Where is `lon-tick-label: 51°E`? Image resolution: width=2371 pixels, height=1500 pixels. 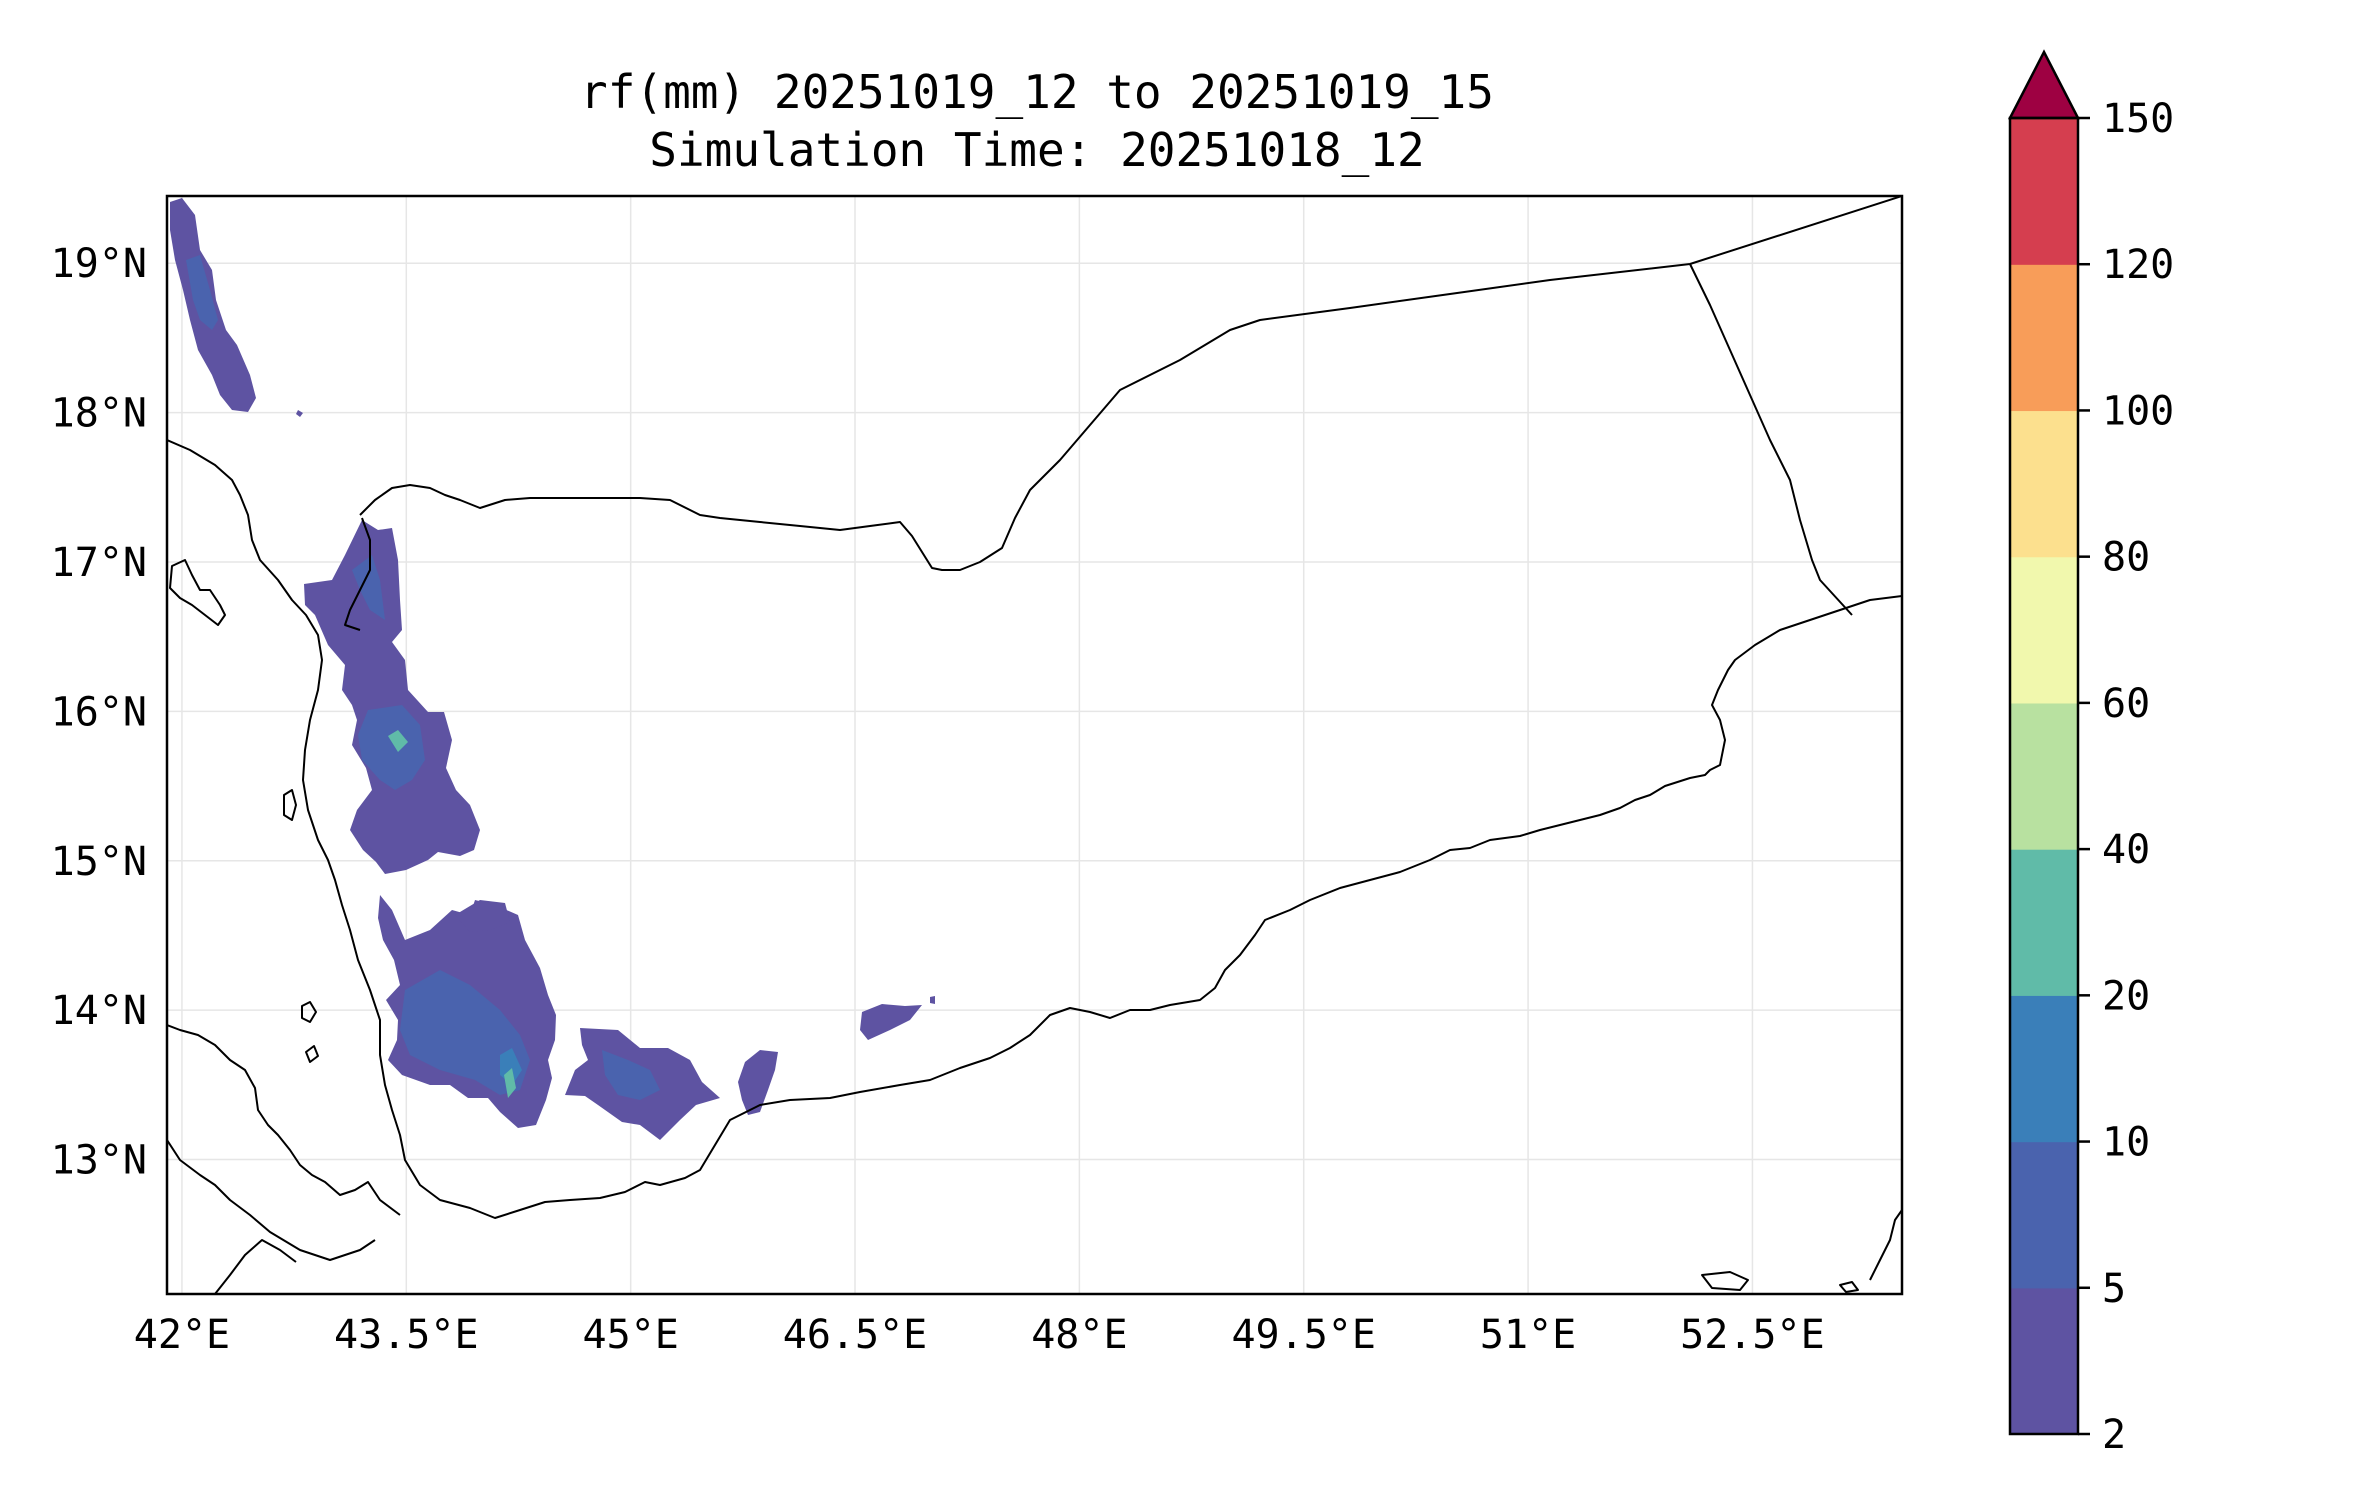
lon-tick-label: 51°E is located at coordinates (1528, 1335).